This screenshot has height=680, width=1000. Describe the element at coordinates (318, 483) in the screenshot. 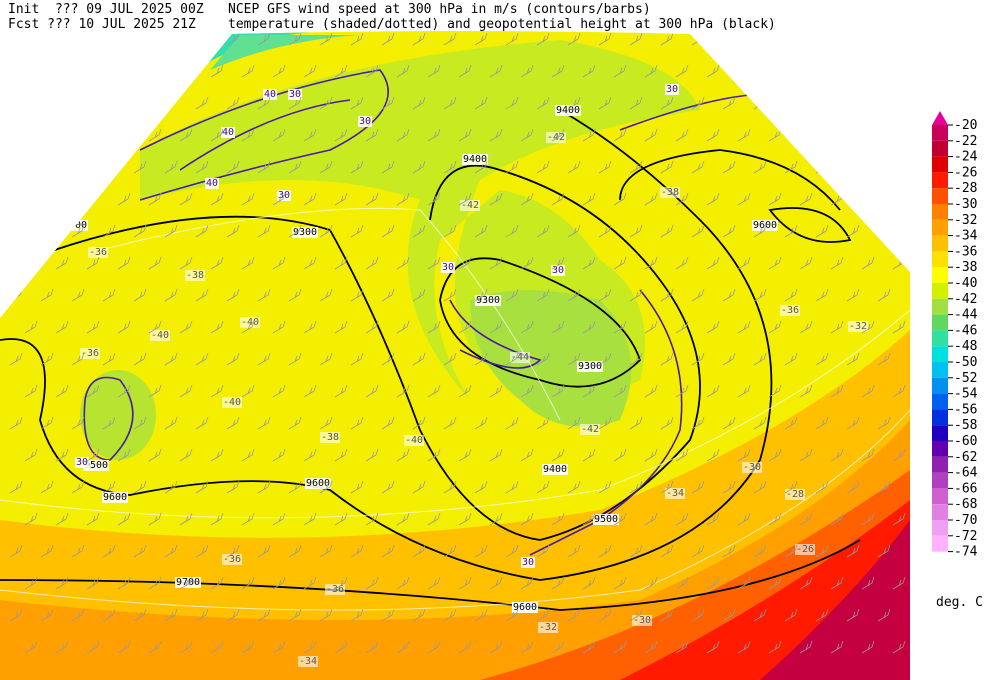

I see `height-label: 9600` at that location.